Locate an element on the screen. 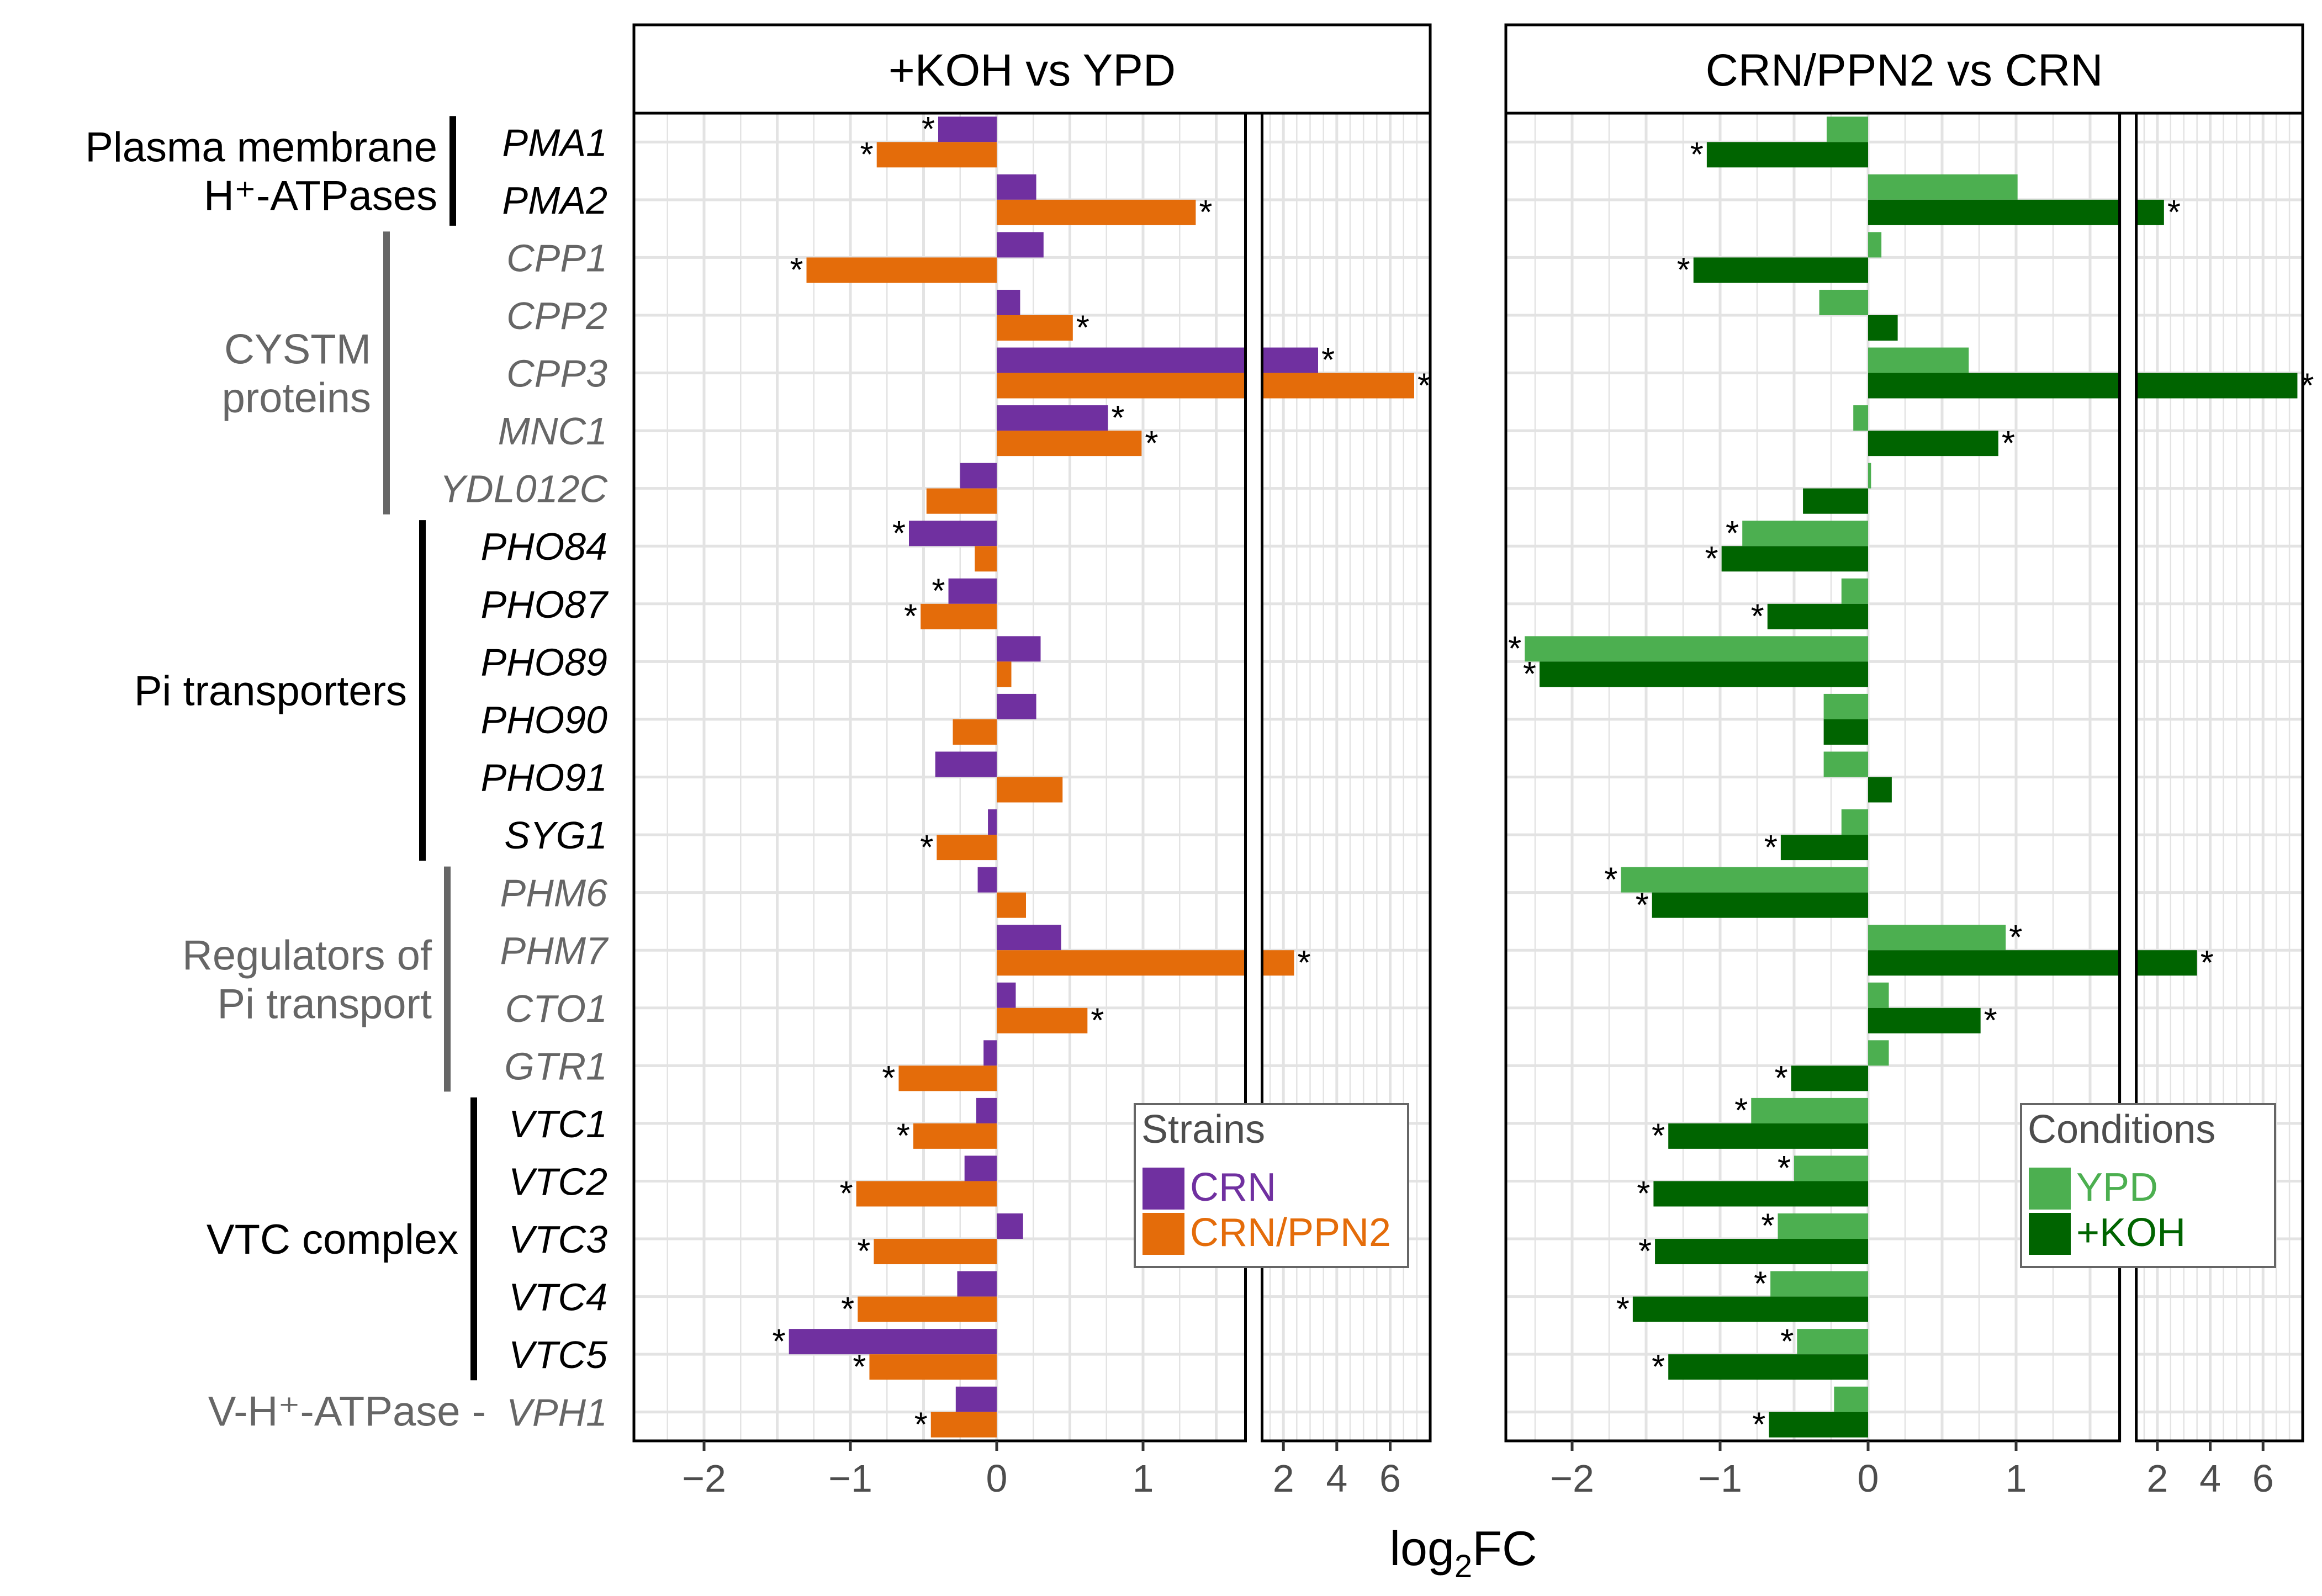 This screenshot has height=1596, width=2322. bar-koh-mnc1 is located at coordinates (1933, 444).